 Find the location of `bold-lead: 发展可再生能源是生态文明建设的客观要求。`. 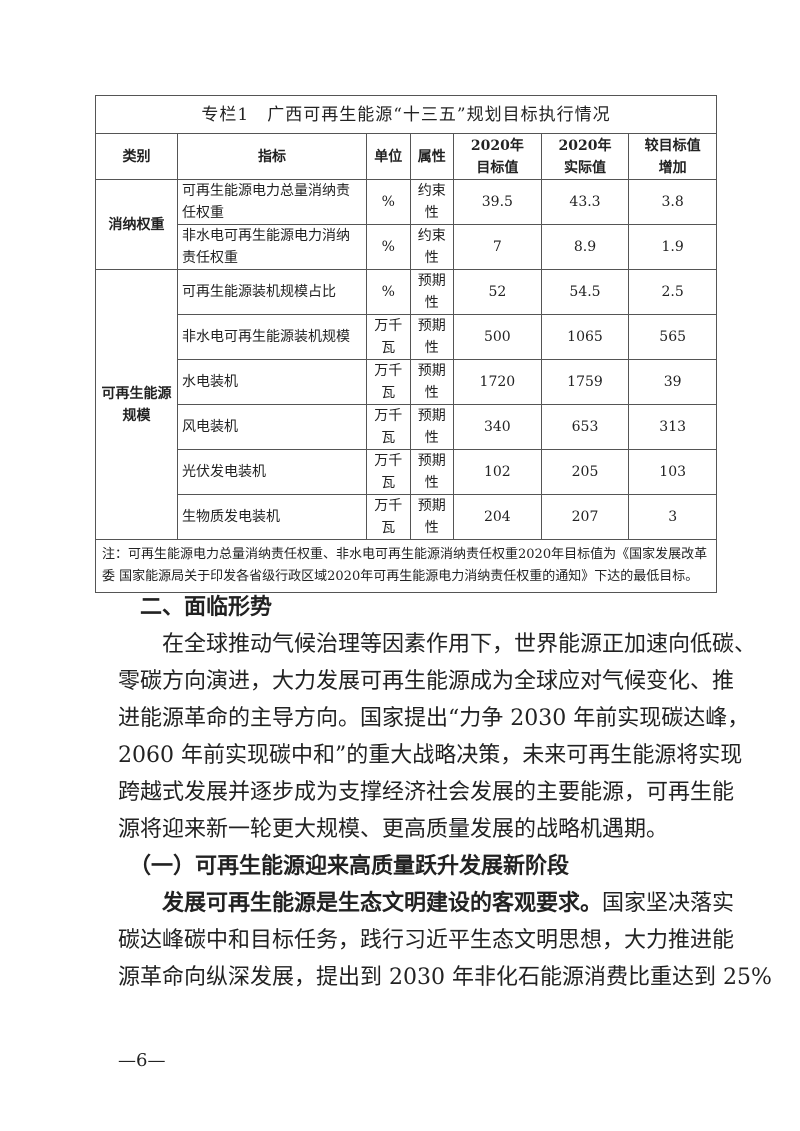

bold-lead: 发展可再生能源是生态文明建设的客观要求。 is located at coordinates (382, 903).